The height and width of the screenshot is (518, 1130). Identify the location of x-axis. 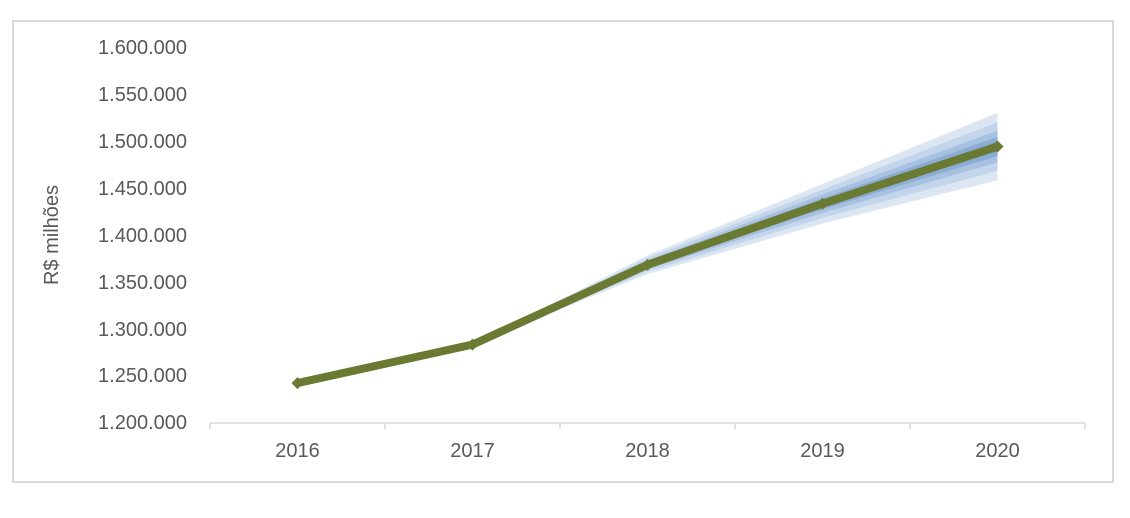
(647, 425).